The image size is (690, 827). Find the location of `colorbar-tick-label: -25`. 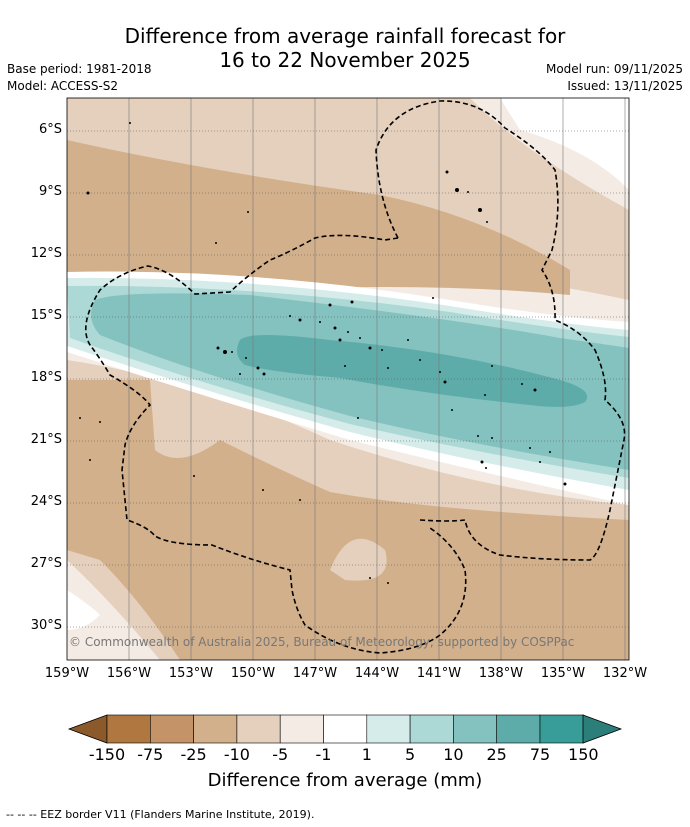

colorbar-tick-label: -25 is located at coordinates (193, 754).